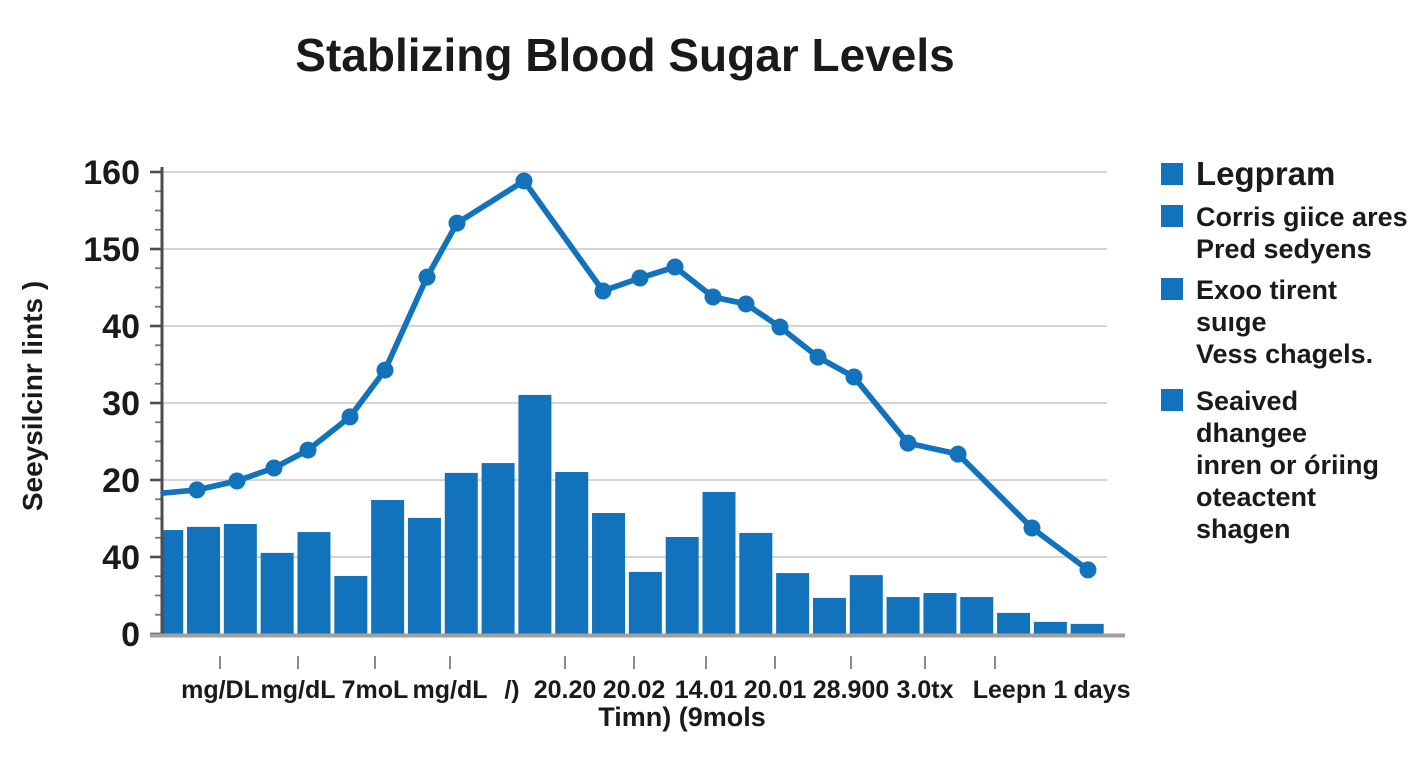 Image resolution: width=1408 pixels, height=768 pixels. I want to click on y-tick-label: 160, so click(111, 173).